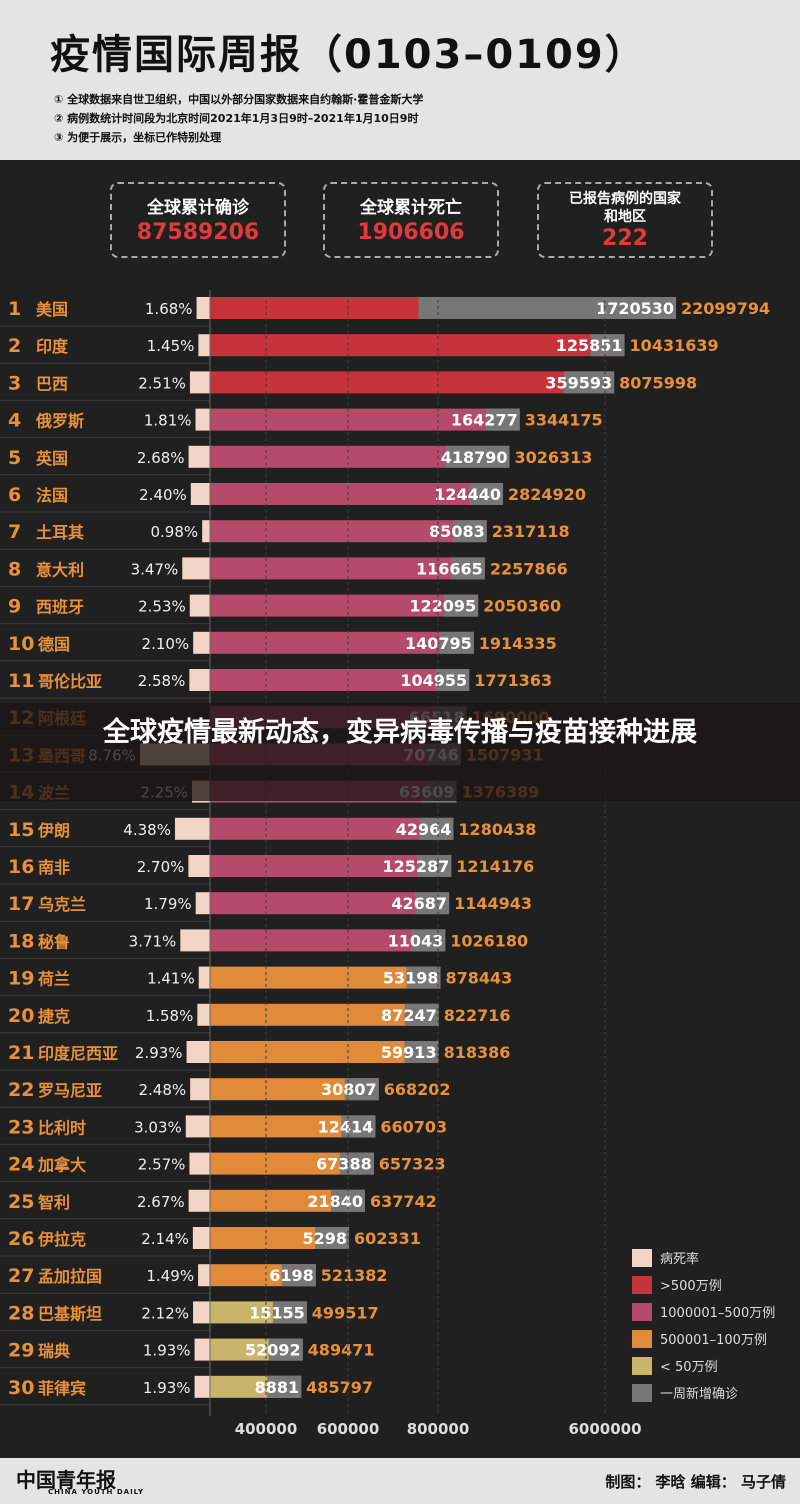 The image size is (800, 1504). I want to click on stat-value: 87589206, so click(198, 232).